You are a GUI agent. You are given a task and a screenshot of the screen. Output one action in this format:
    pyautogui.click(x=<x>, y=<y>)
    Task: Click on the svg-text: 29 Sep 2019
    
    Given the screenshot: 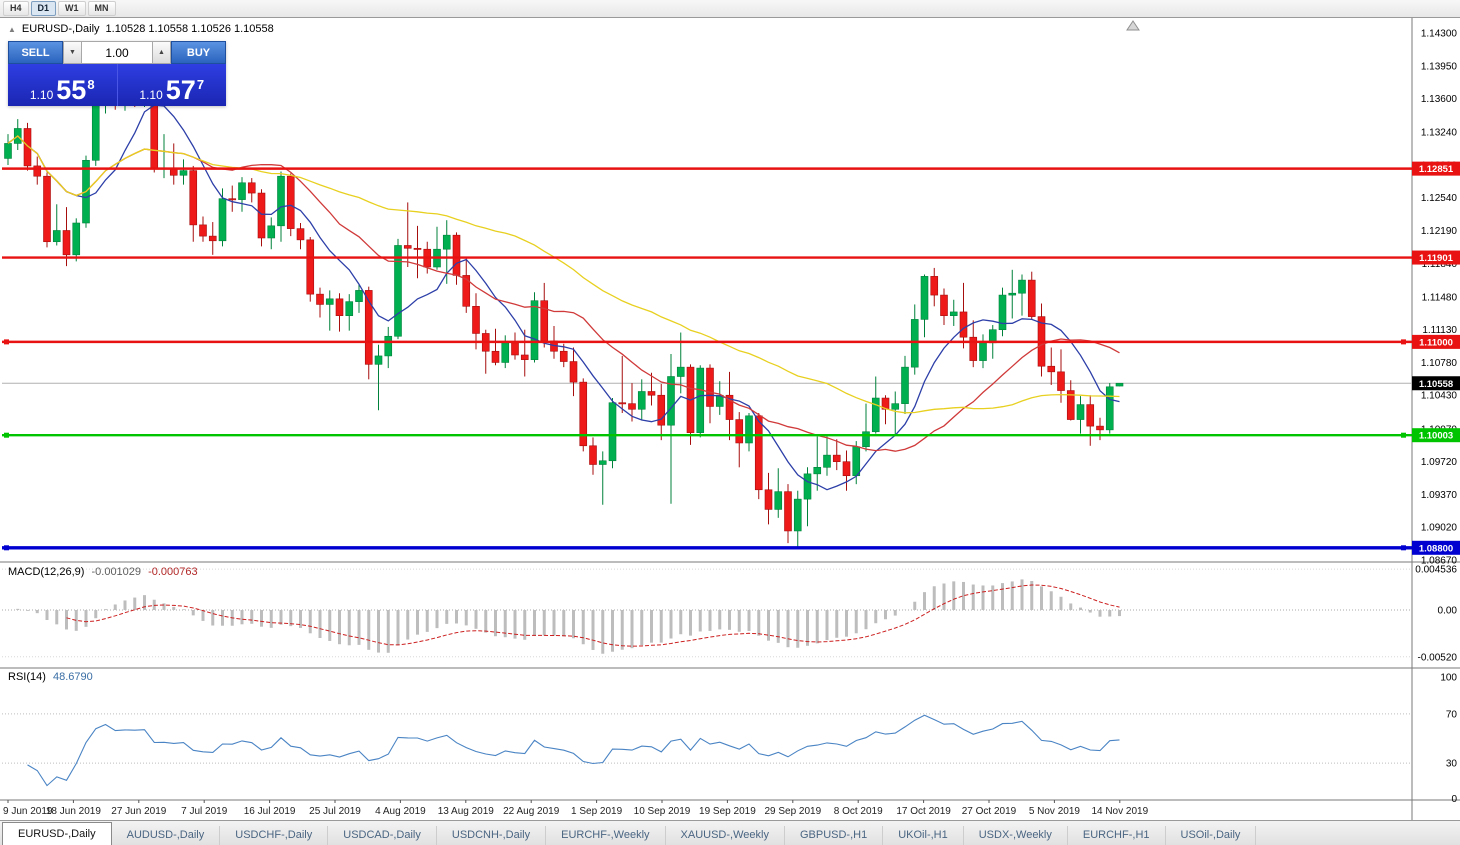 What is the action you would take?
    pyautogui.click(x=792, y=811)
    